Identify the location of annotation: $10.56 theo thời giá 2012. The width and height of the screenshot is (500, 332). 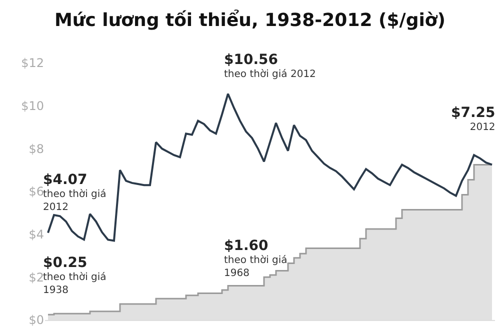
(270, 66).